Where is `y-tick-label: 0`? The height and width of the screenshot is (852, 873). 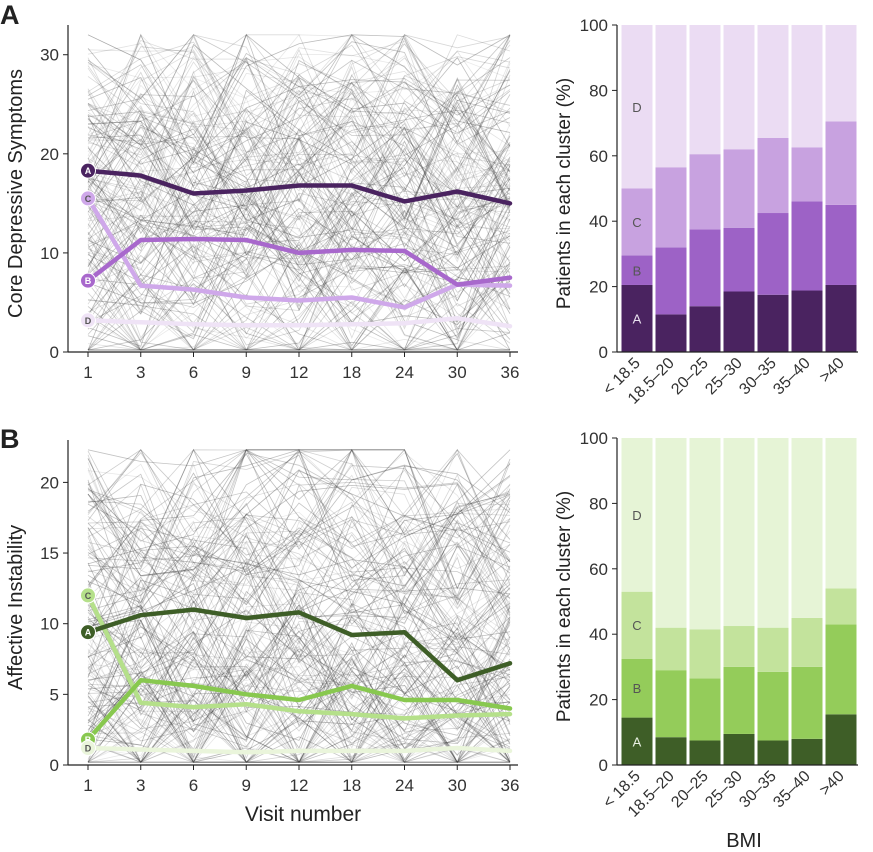 y-tick-label: 0 is located at coordinates (603, 352).